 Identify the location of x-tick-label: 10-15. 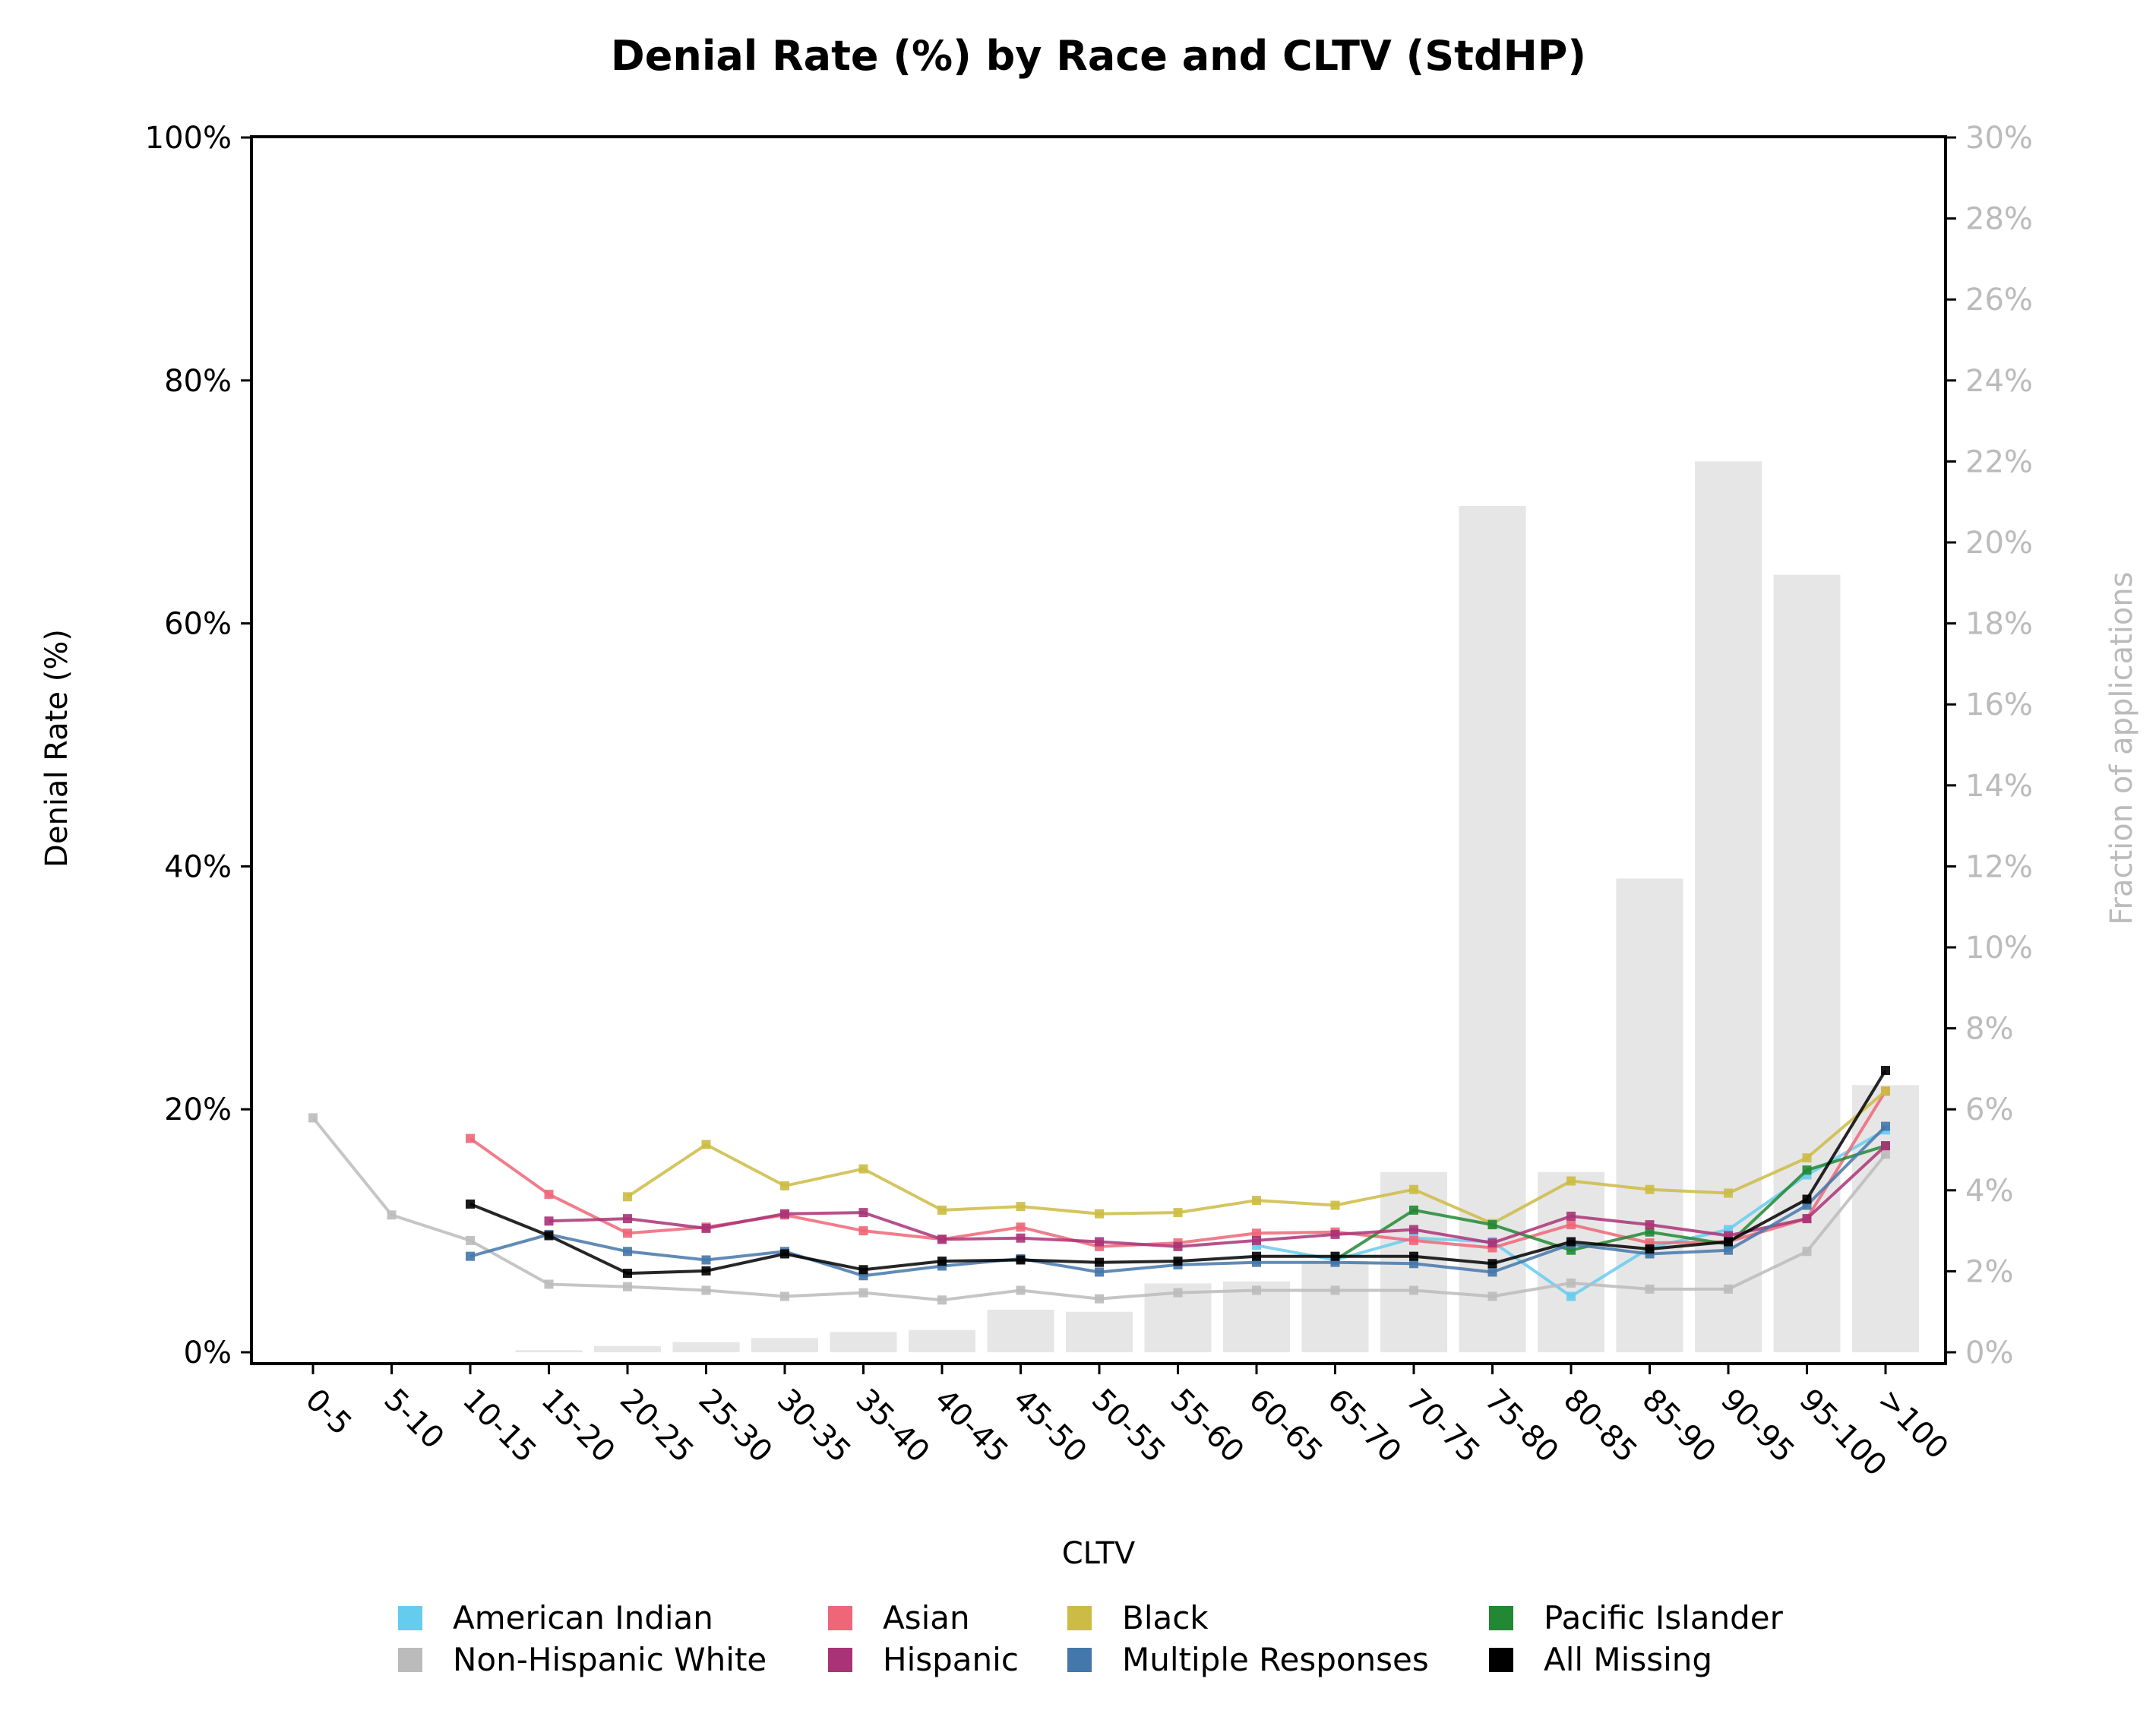
(500, 1426).